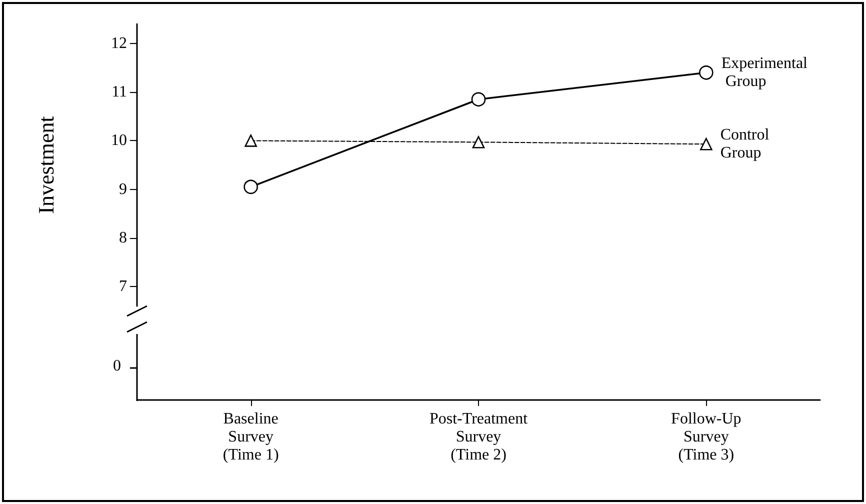  I want to click on text: 0, so click(117, 366).